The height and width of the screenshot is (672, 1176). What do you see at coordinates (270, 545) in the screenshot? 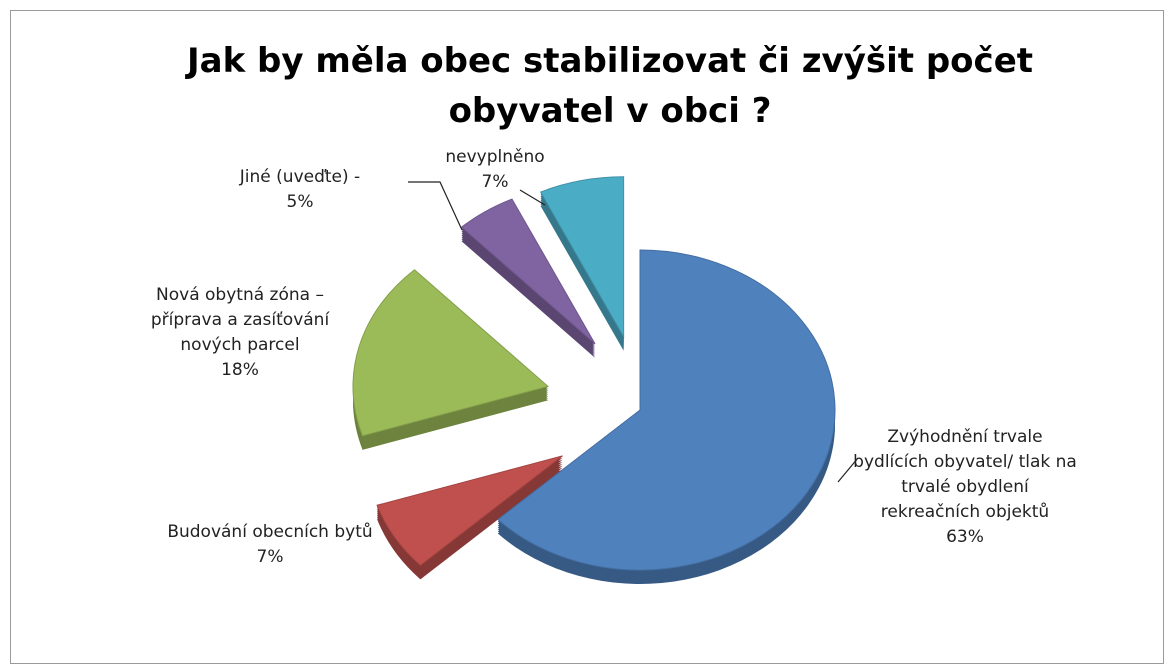
I see `data-label: Budování obecních bytů 7%` at bounding box center [270, 545].